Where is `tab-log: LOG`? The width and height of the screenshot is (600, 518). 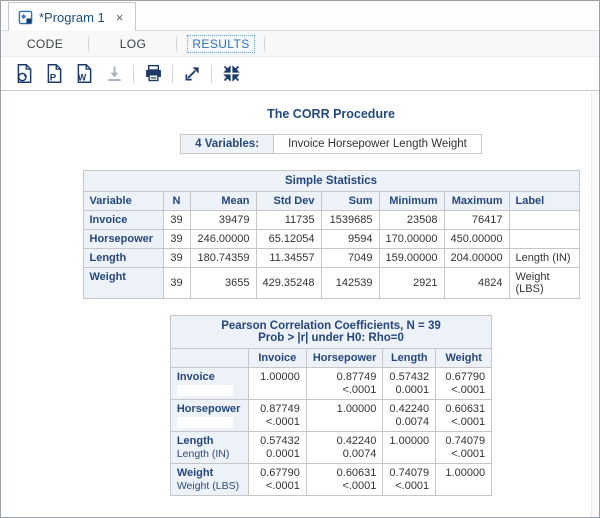 tab-log: LOG is located at coordinates (133, 43).